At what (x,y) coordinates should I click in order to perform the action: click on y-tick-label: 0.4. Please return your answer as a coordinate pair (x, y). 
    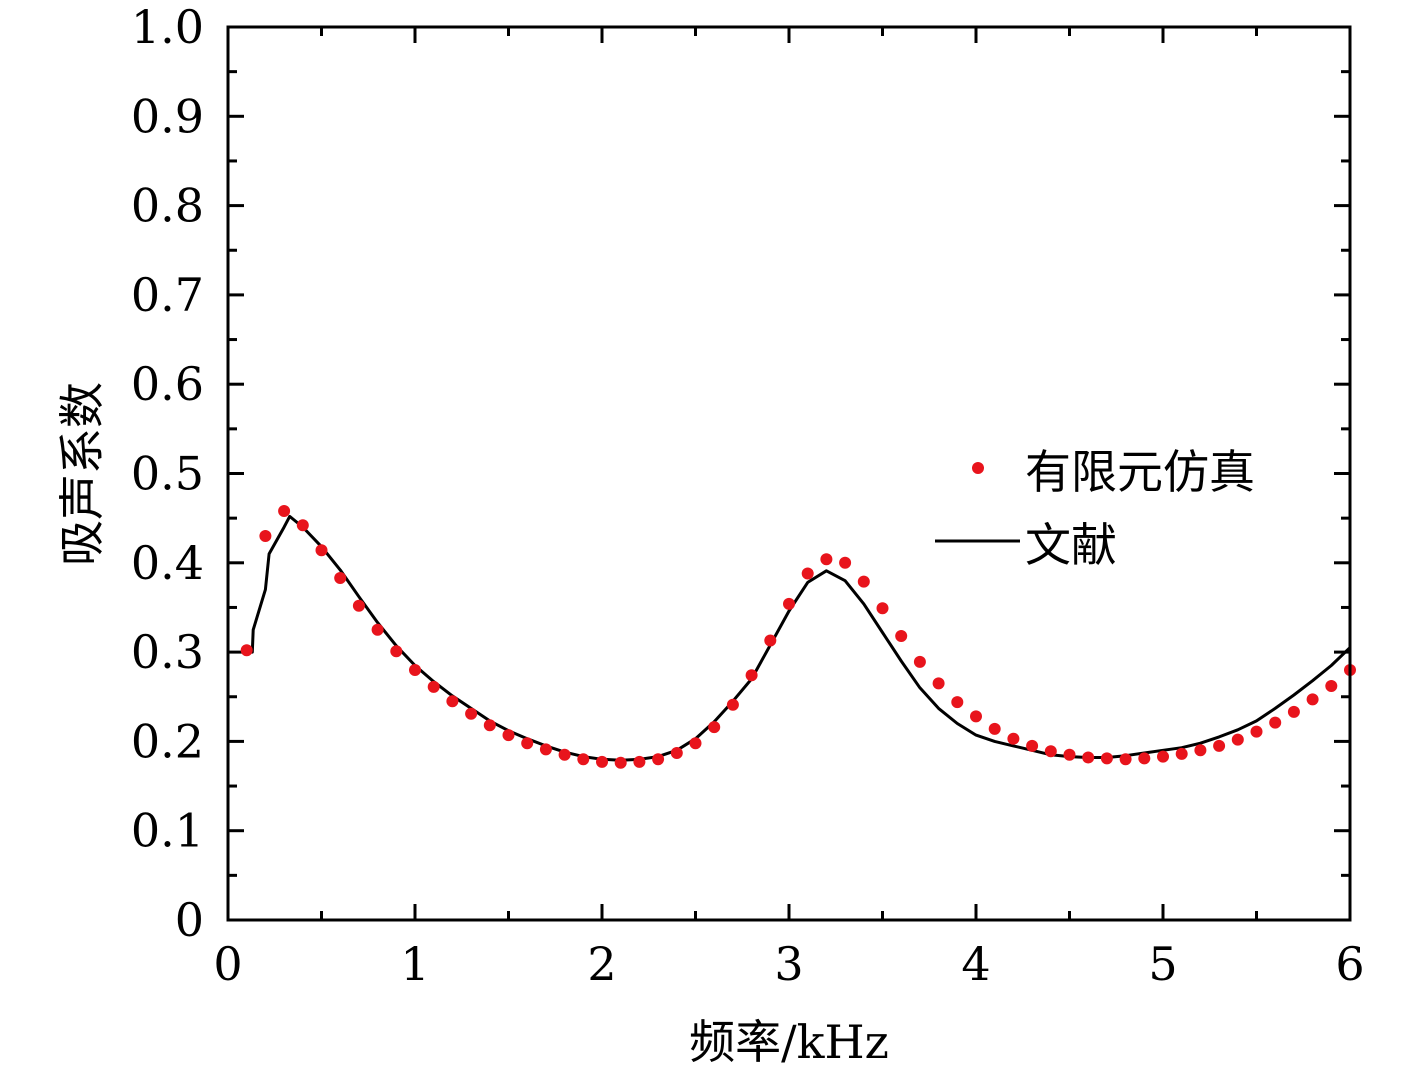
    Looking at the image, I should click on (167, 563).